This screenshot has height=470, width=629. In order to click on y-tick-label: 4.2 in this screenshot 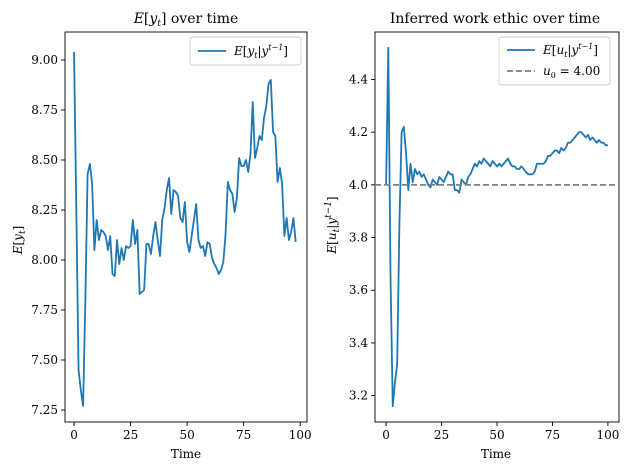, I will do `click(358, 132)`.